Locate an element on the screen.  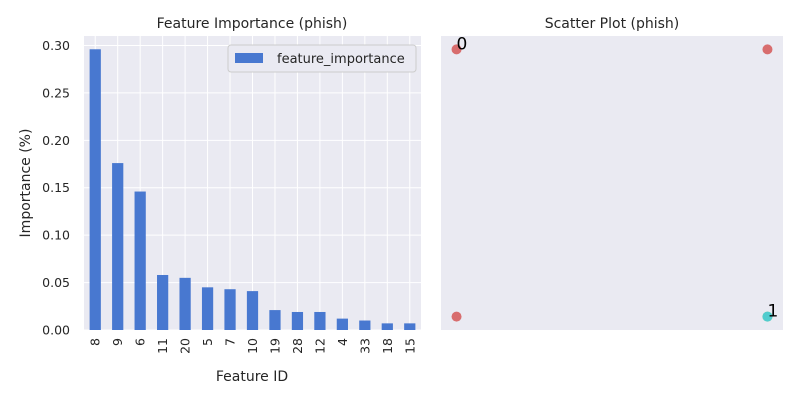
x-tick-label: 4 is located at coordinates (342, 342).